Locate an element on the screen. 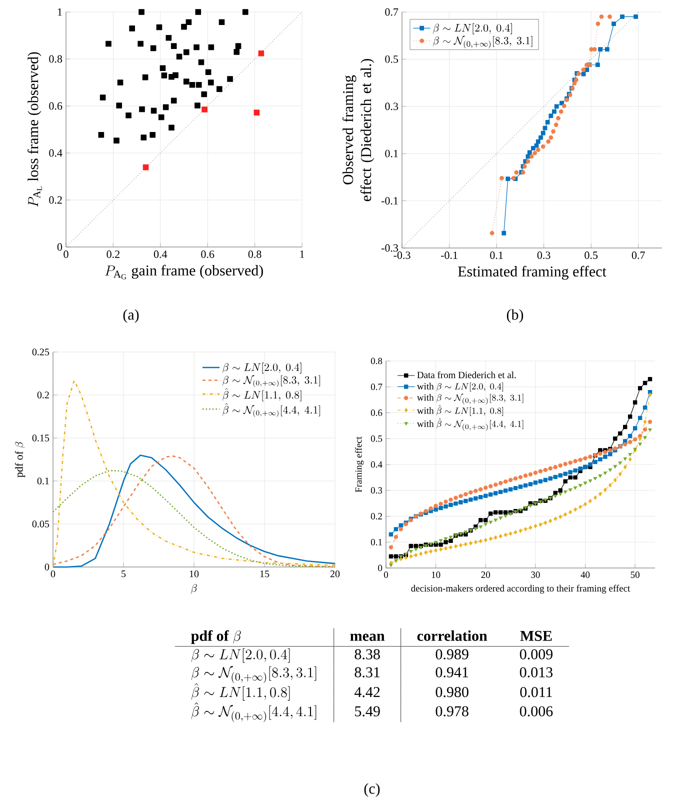  legend-label: $\hat\beta \sim \mathcal{N}_{(0,+\infty)}[4.4,\ 4.1]$ is located at coordinates (271, 410).